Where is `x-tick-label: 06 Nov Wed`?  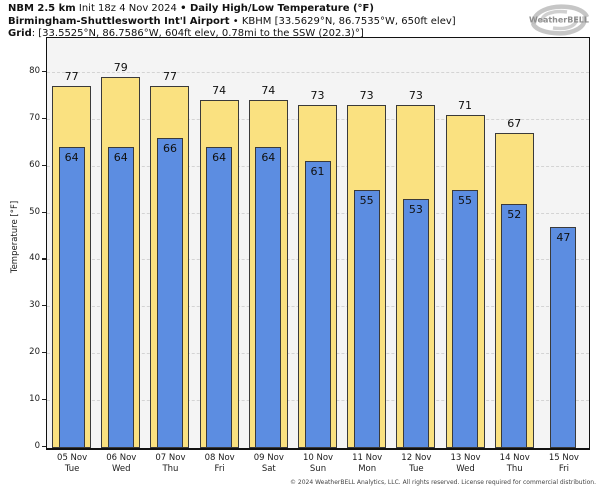 x-tick-label: 06 Nov Wed is located at coordinates (121, 464).